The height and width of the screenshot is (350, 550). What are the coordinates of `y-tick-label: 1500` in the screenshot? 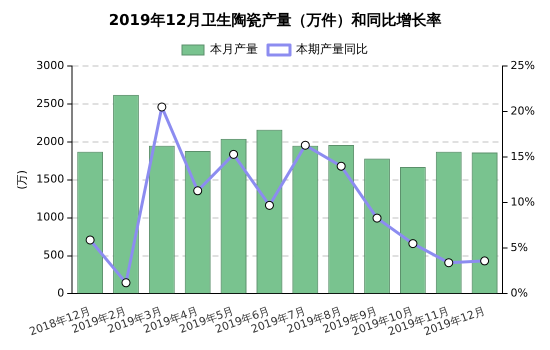 It's located at (50, 179).